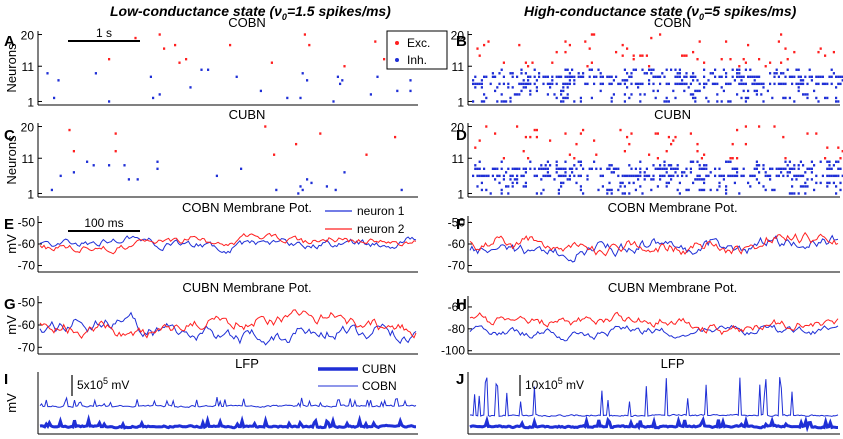 This screenshot has height=439, width=843. I want to click on legend: Exc. Inh., so click(417, 50).